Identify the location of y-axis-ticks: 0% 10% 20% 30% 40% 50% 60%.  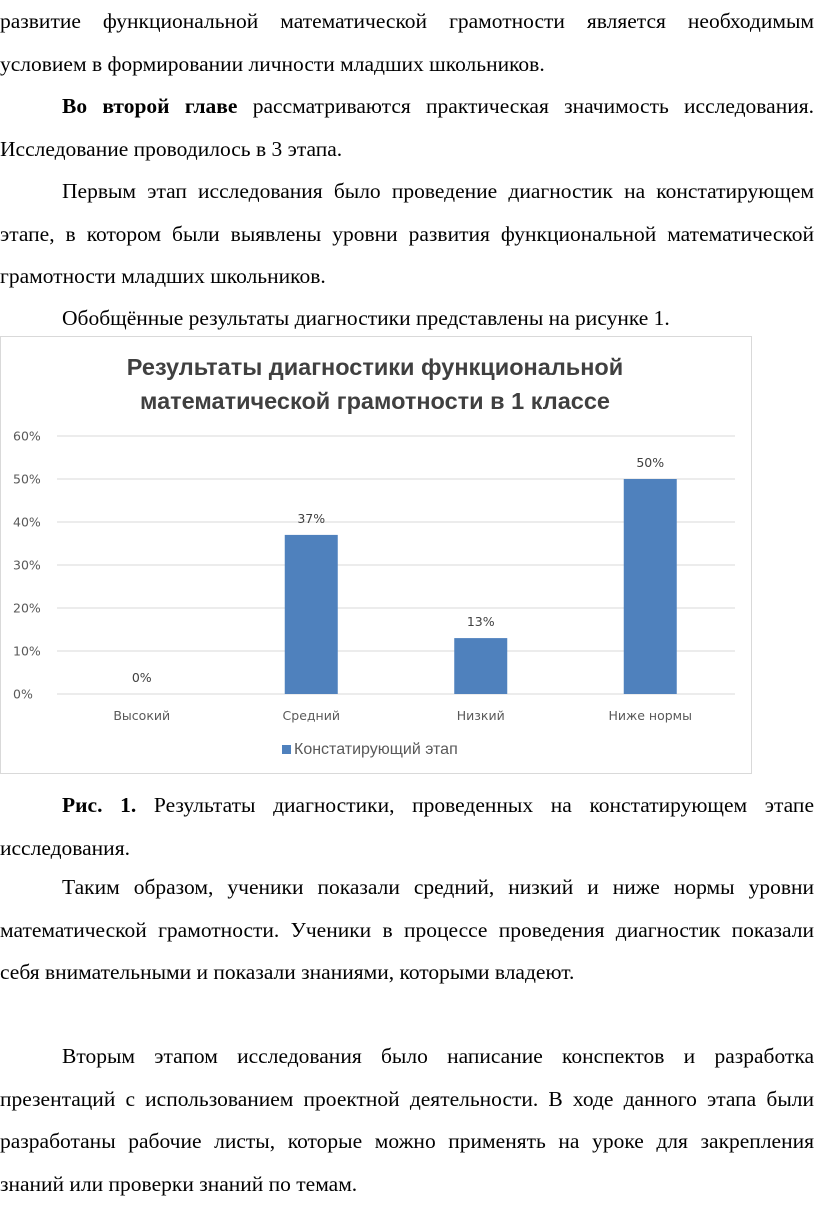
(27, 565).